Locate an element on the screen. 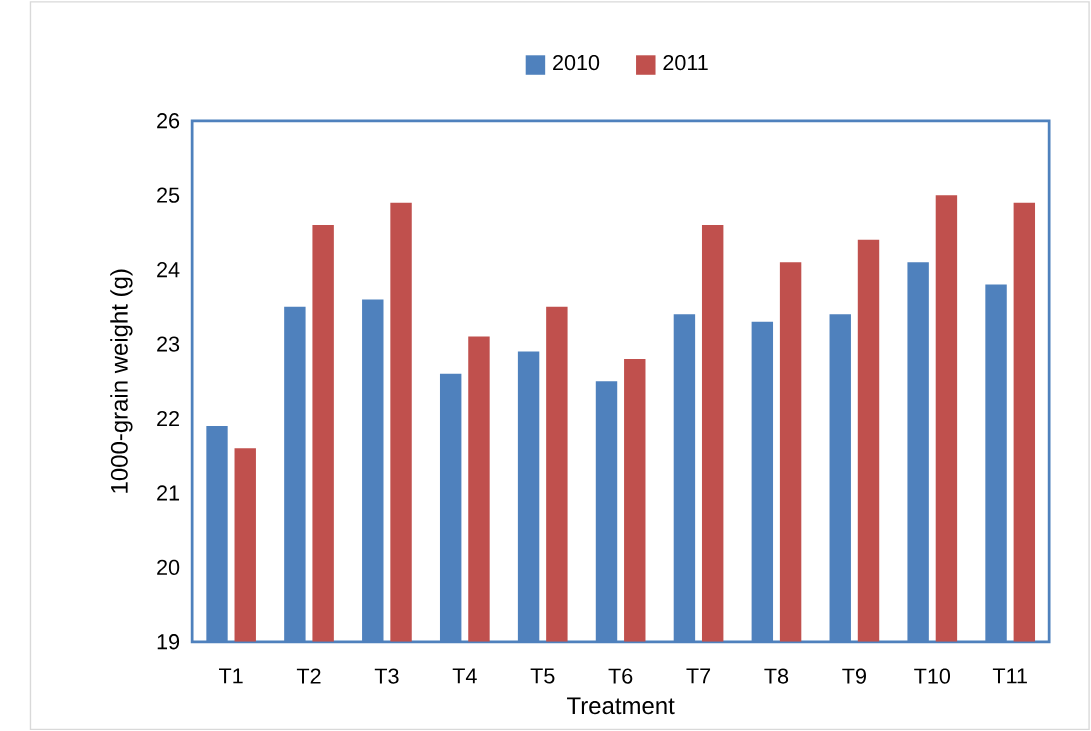  y-tick-label: 24 is located at coordinates (168, 269).